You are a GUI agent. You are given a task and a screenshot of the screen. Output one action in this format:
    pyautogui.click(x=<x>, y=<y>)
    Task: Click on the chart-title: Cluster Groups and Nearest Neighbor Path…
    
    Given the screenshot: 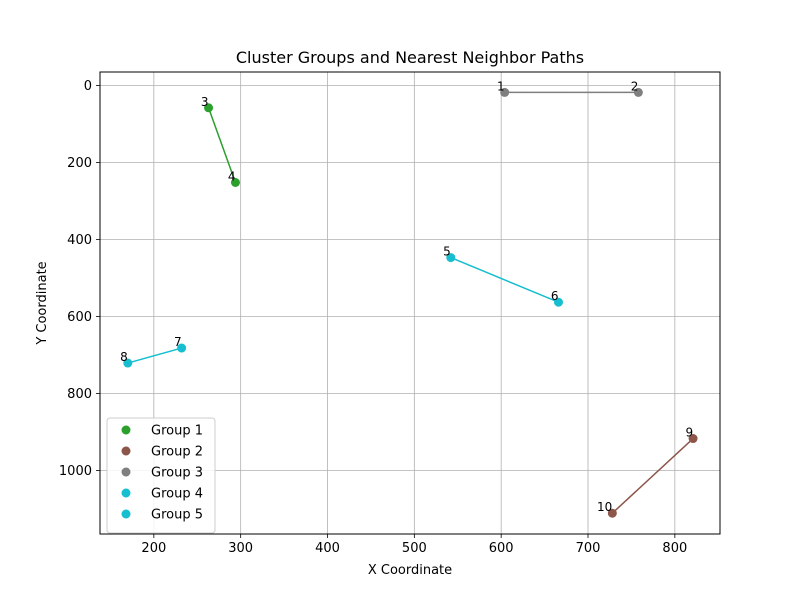 What is the action you would take?
    pyautogui.click(x=410, y=57)
    